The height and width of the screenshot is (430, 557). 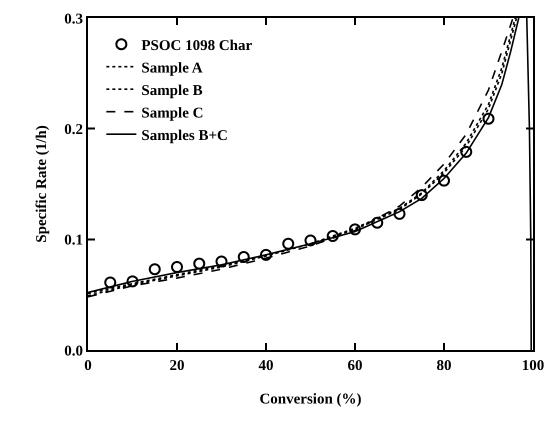 I want to click on legend-label: PSOC 1098 Char, so click(x=197, y=46).